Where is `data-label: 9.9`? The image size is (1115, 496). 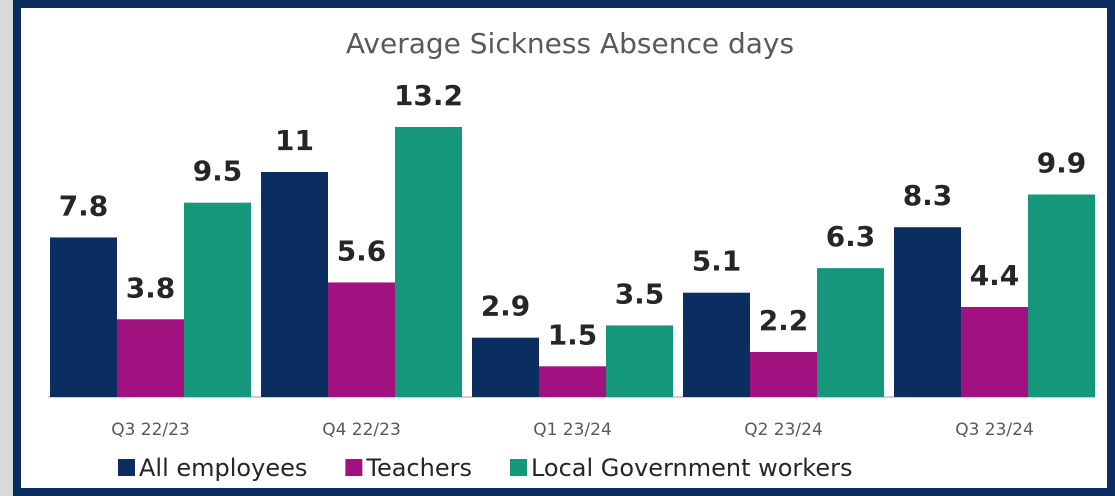 data-label: 9.9 is located at coordinates (1062, 163).